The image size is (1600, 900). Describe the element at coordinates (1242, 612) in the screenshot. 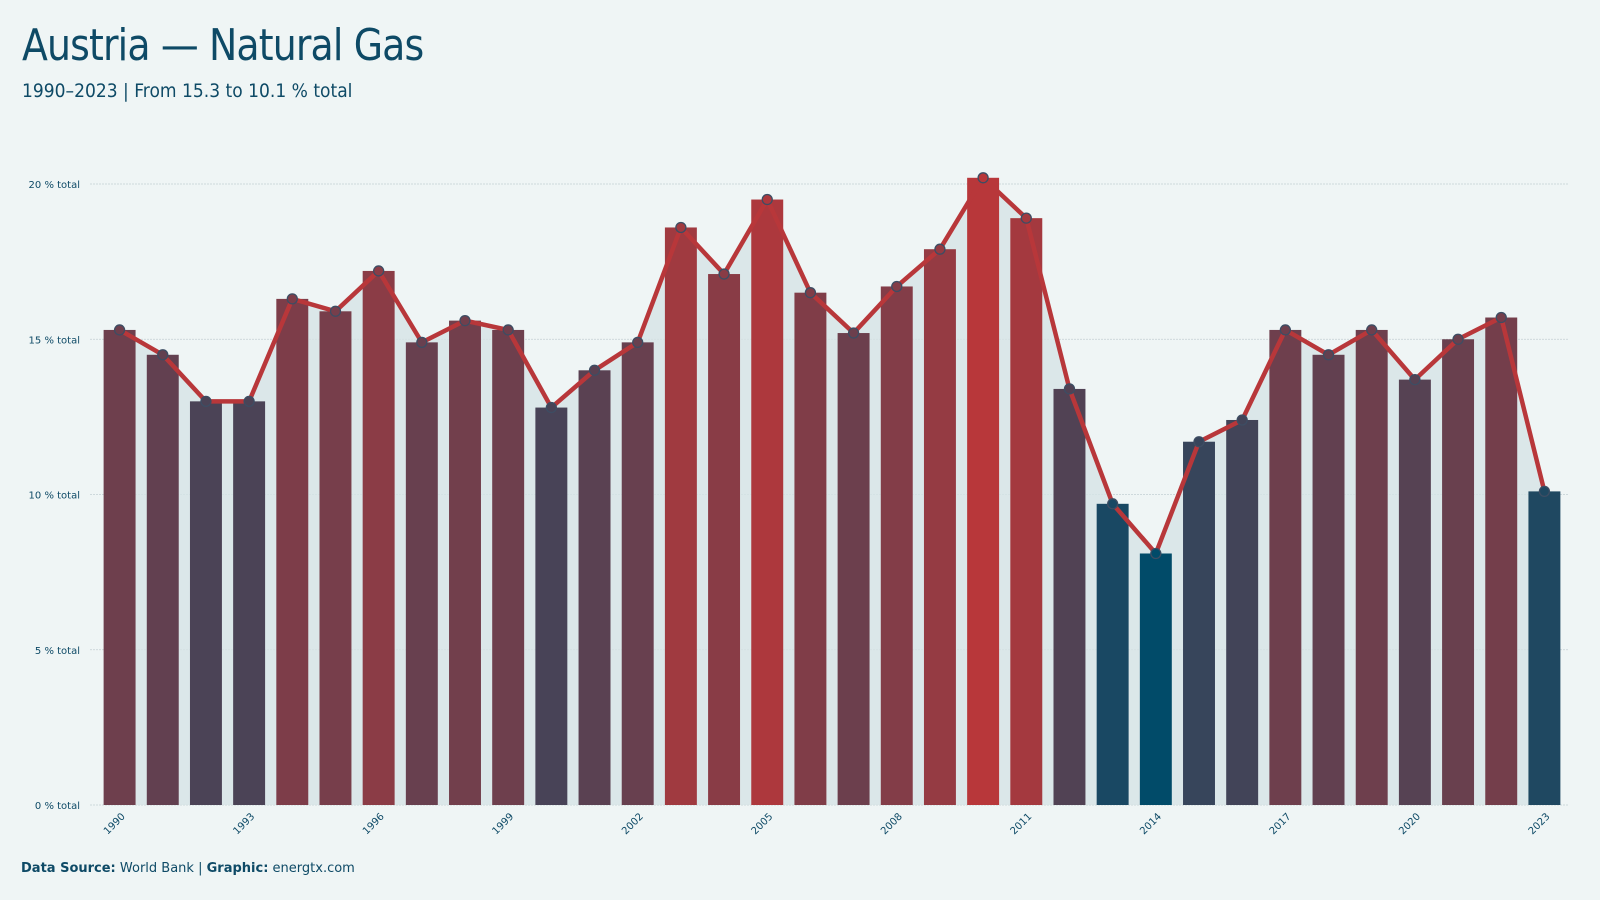

I see `bar-2016` at that location.